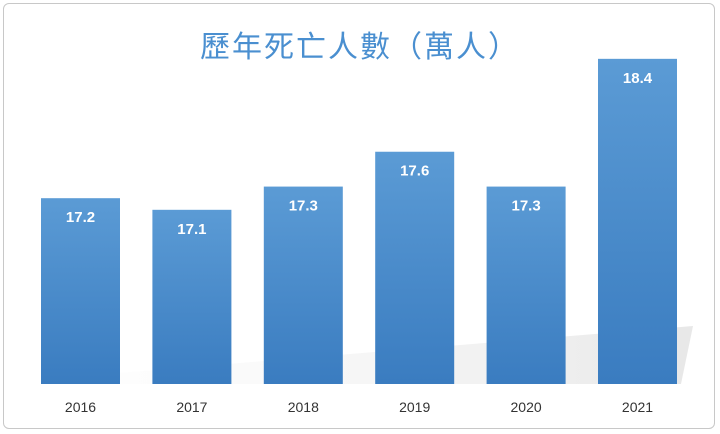  Describe the element at coordinates (80, 291) in the screenshot. I see `bar-2016` at that location.